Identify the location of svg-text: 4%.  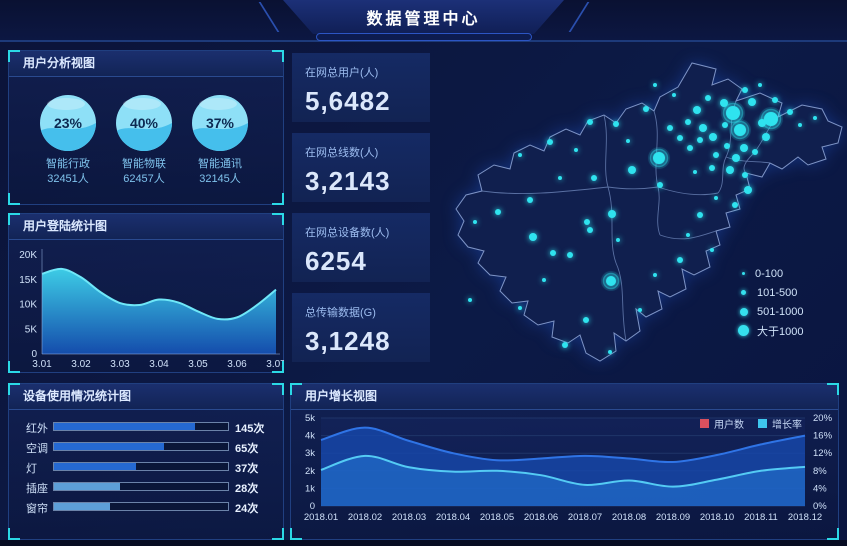
(820, 488).